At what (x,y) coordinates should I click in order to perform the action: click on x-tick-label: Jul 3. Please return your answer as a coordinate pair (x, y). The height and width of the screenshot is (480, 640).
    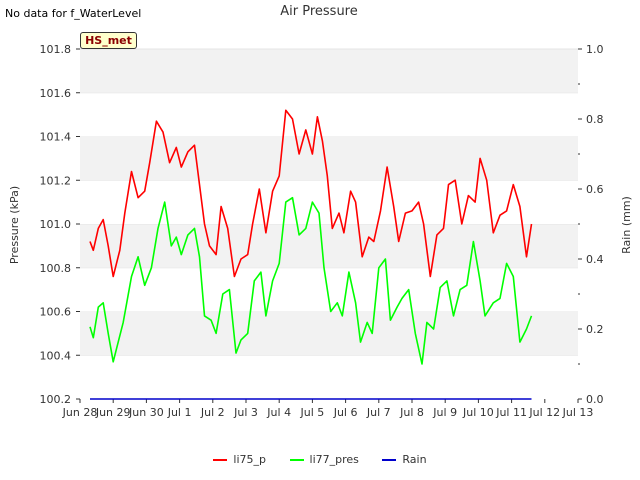
    Looking at the image, I should click on (245, 412).